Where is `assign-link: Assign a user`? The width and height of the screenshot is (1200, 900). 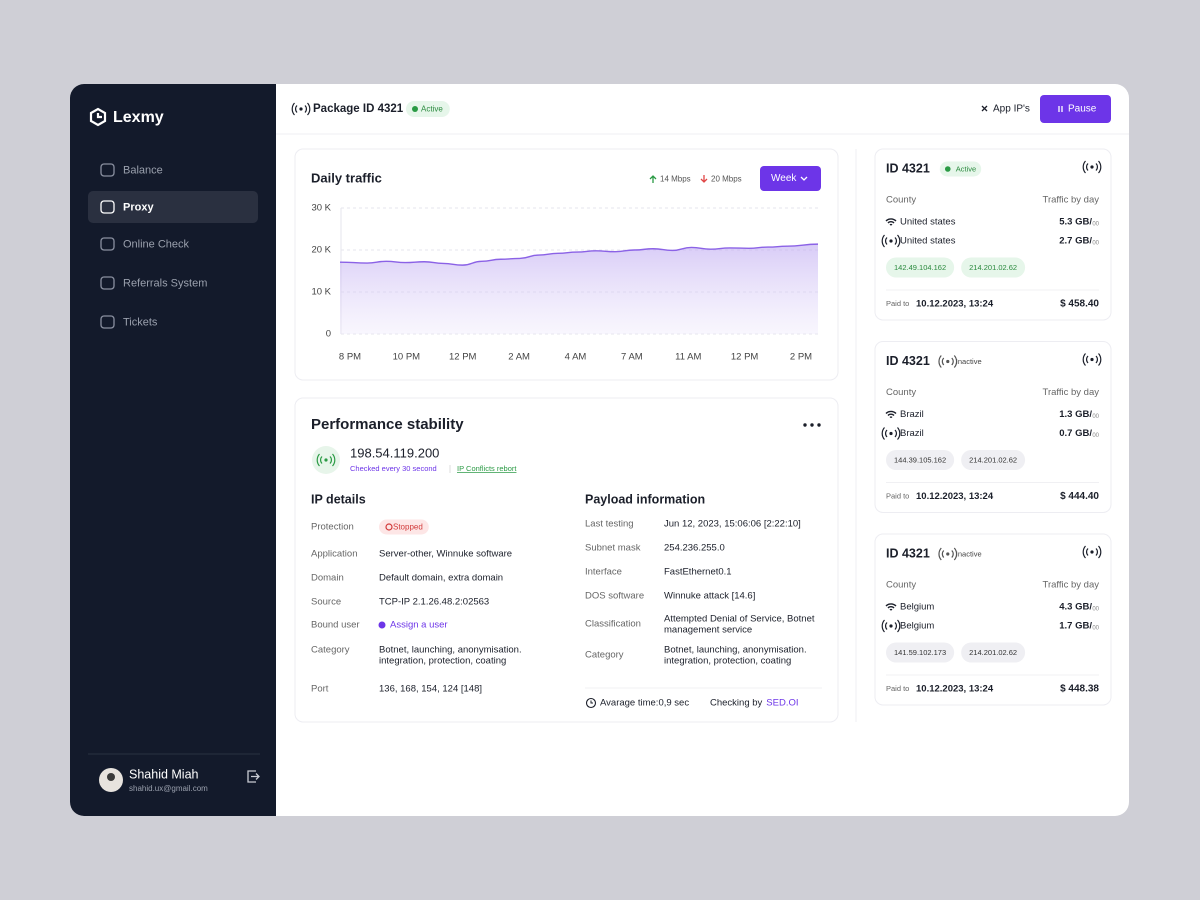 assign-link: Assign a user is located at coordinates (419, 625).